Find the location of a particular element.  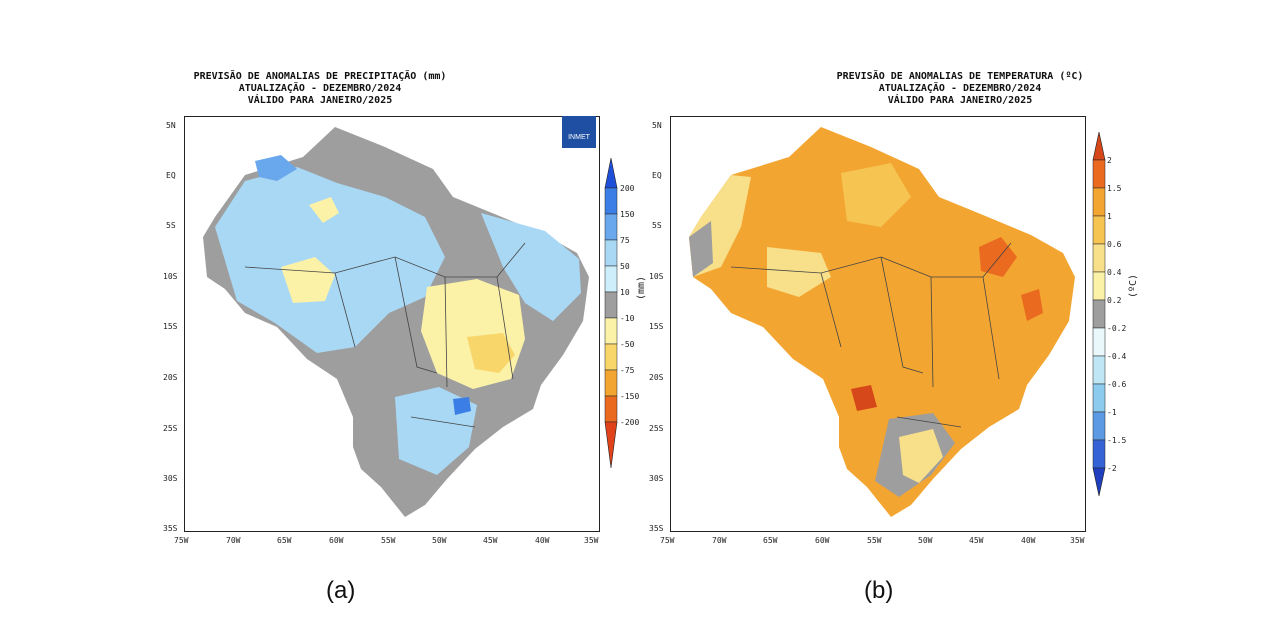

colorbar-label: 2 is located at coordinates (1109, 160).